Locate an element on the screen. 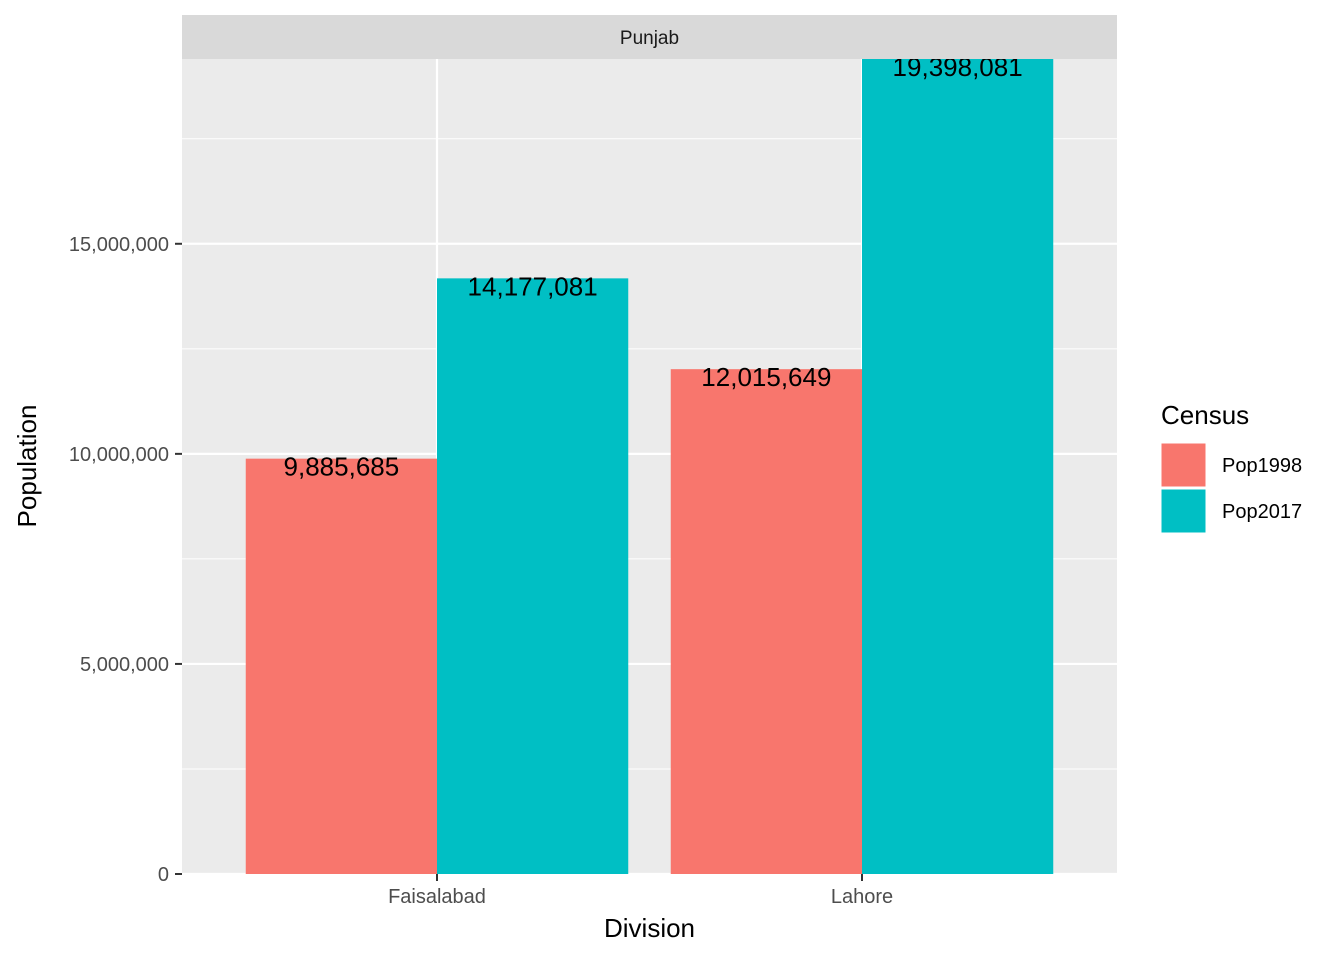 This screenshot has height=960, width=1344. bar-lahore-pop2017 is located at coordinates (958, 466).